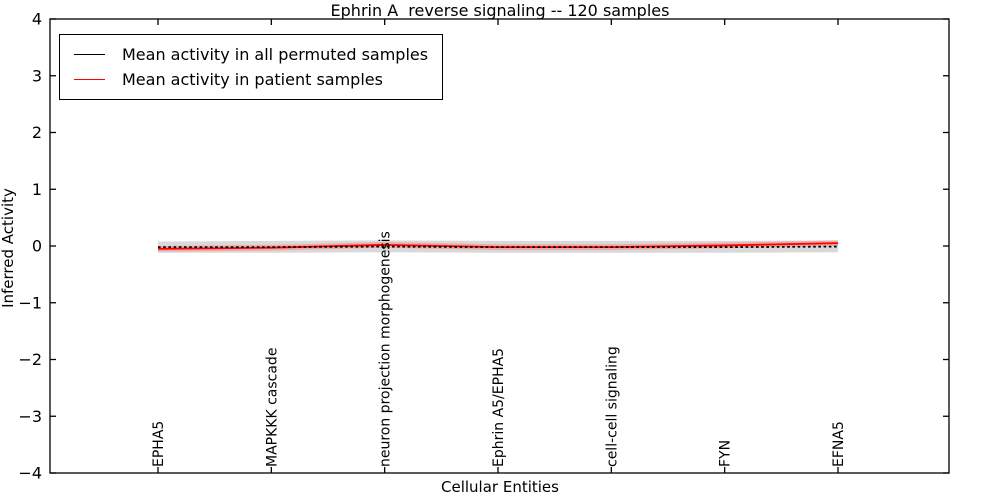 Image resolution: width=1000 pixels, height=500 pixels. What do you see at coordinates (252, 79) in the screenshot?
I see `legend-label-patient: Mean activity in patient samples` at bounding box center [252, 79].